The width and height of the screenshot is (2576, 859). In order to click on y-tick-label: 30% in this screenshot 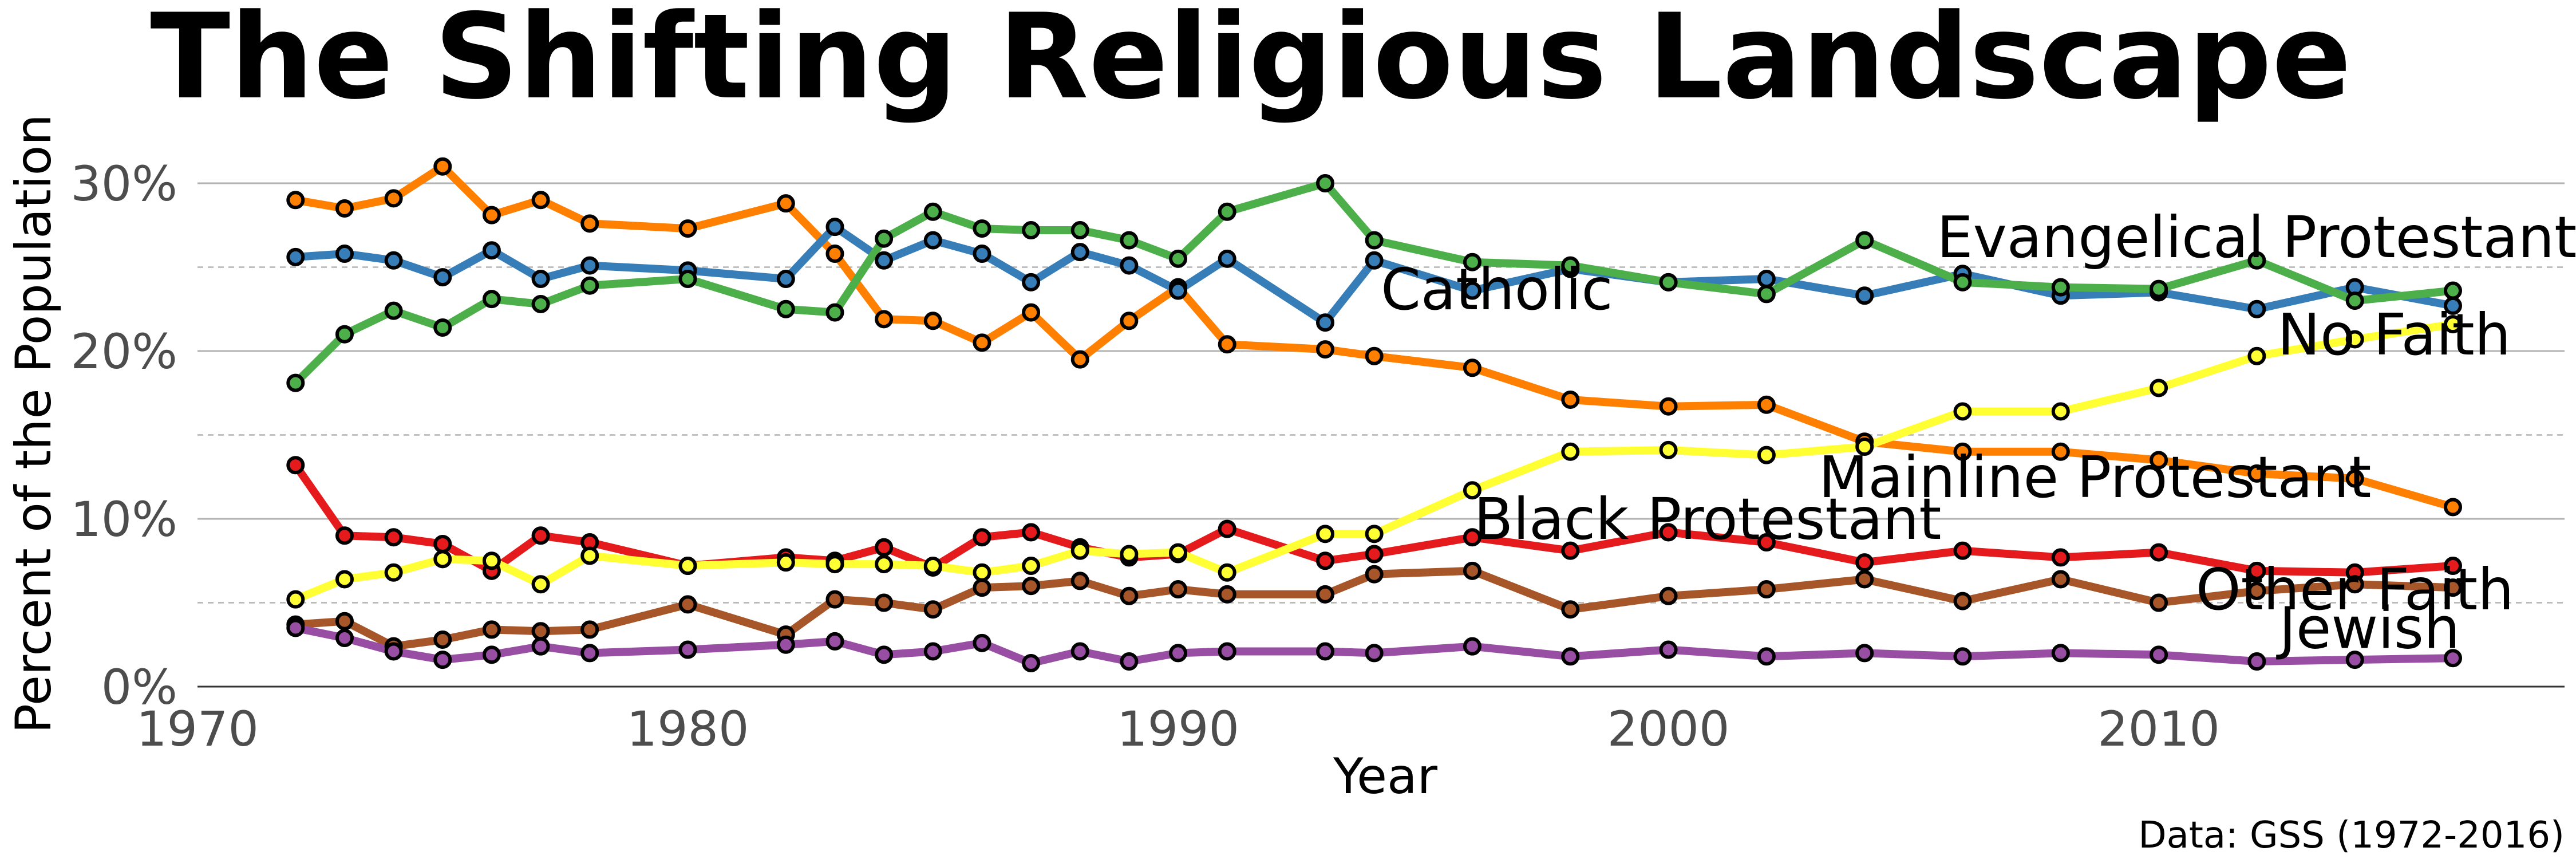, I will do `click(123, 184)`.